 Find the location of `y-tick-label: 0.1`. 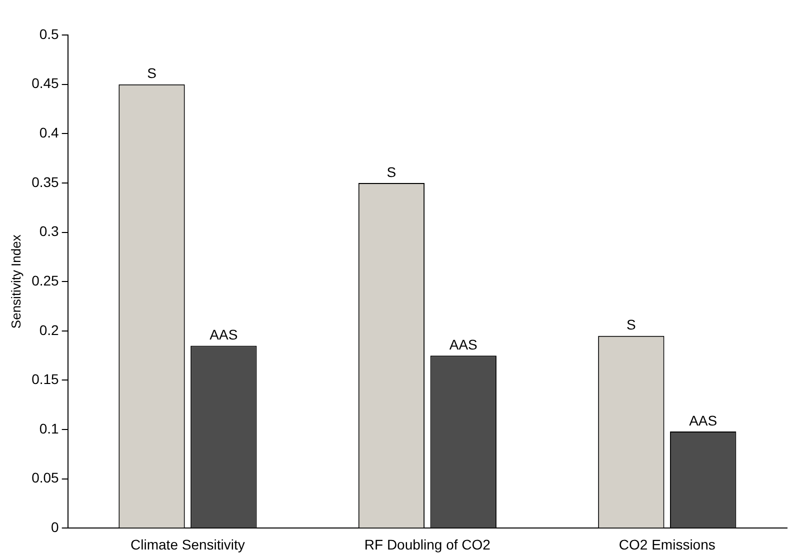

y-tick-label: 0.1 is located at coordinates (49, 428).